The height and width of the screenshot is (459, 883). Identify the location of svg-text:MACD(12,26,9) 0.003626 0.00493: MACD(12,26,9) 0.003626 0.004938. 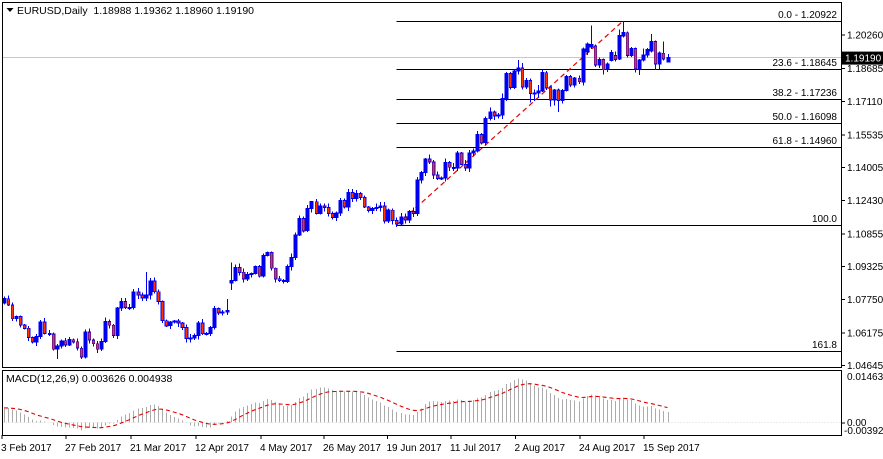
(89, 379).